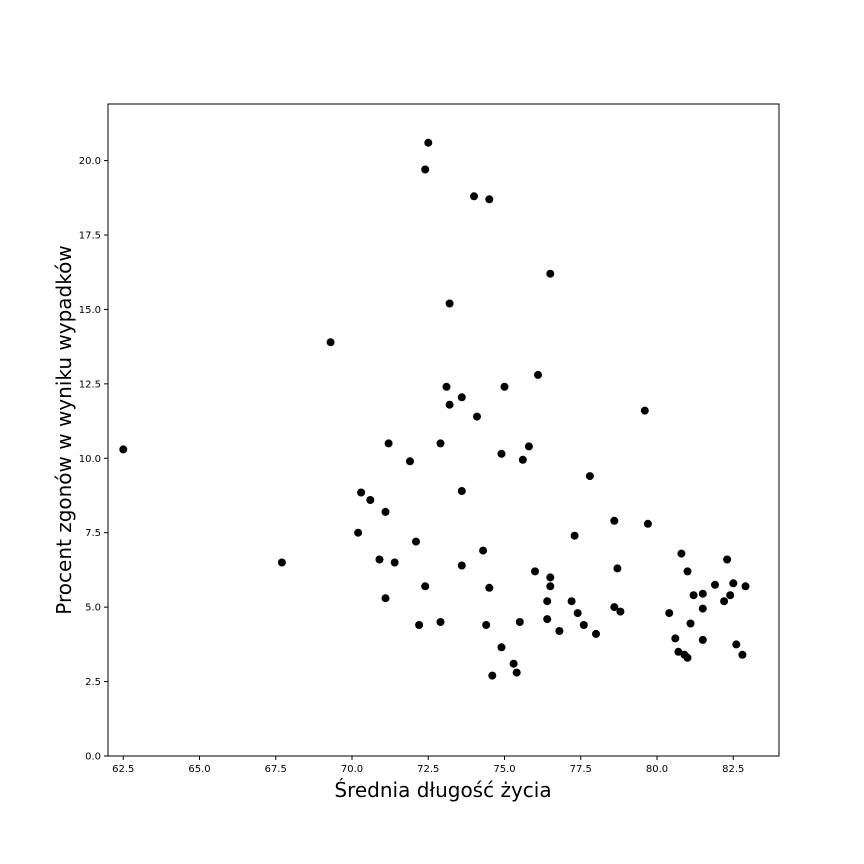 The image size is (864, 864). I want to click on y-tick-label: 0.0, so click(93, 757).